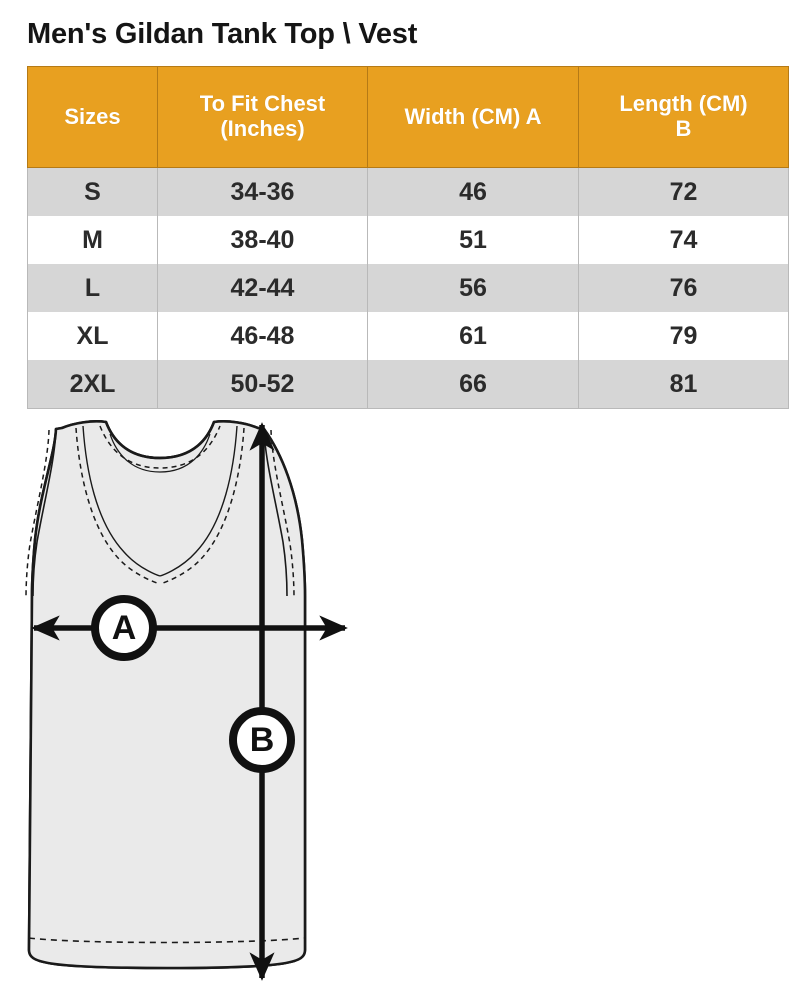  What do you see at coordinates (473, 384) in the screenshot?
I see `cell-width: 66` at bounding box center [473, 384].